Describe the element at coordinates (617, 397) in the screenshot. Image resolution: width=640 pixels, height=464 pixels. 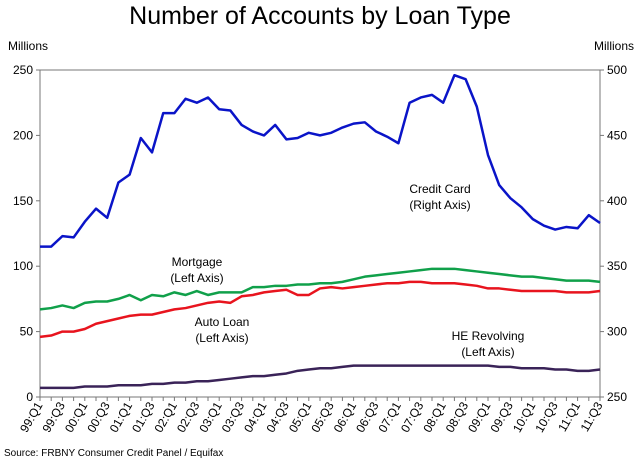
I see `y2-tick-label: 250` at that location.